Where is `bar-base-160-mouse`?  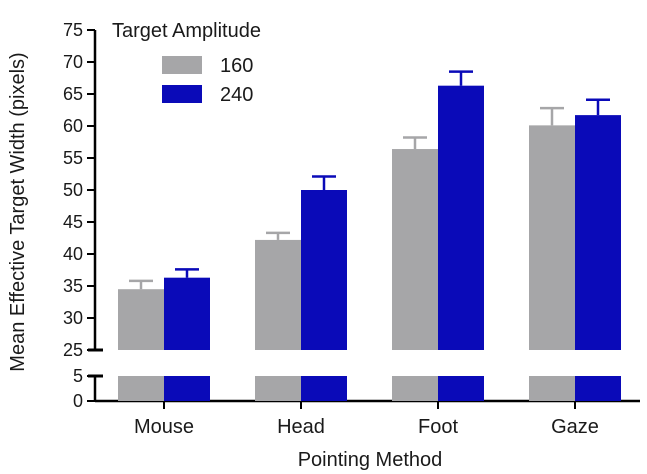 bar-base-160-mouse is located at coordinates (141, 388).